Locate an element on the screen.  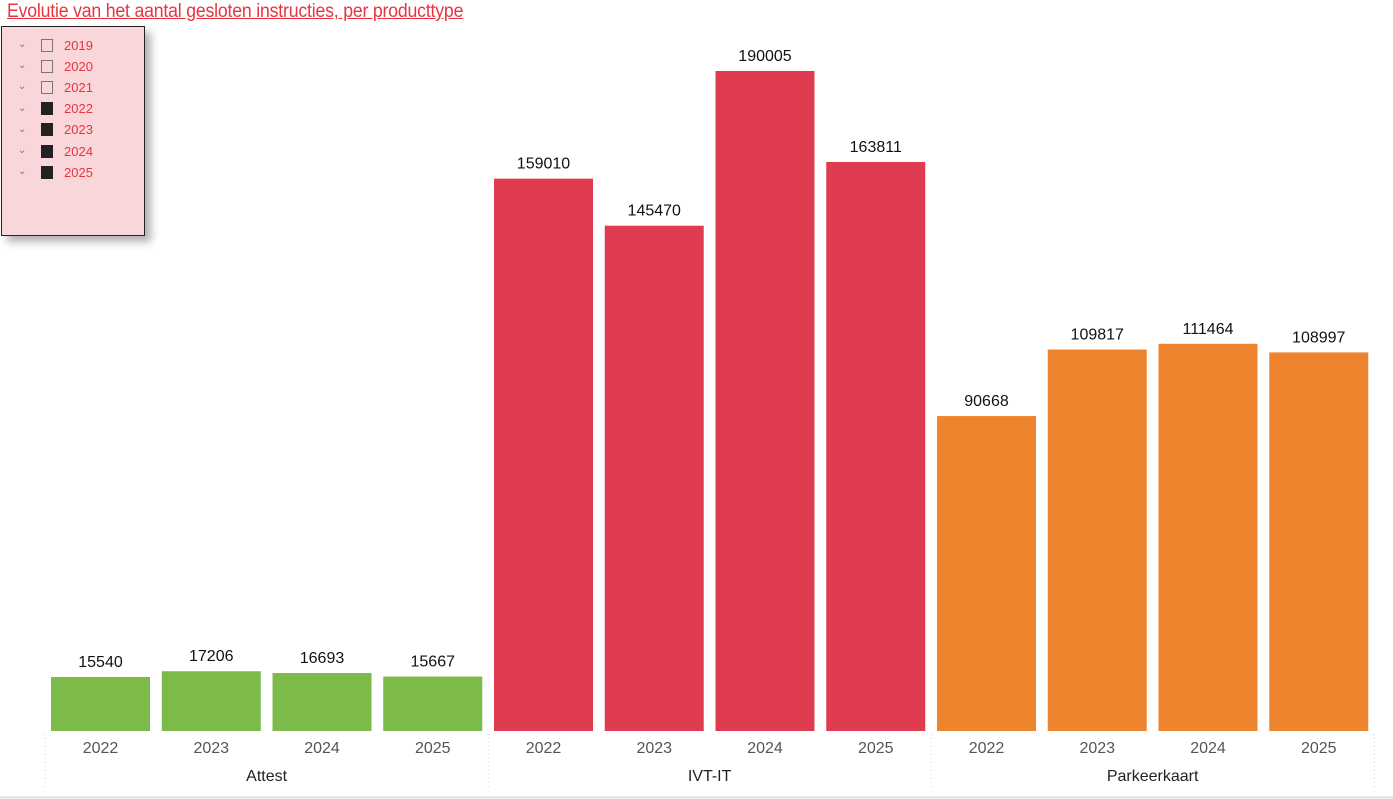
slicer-item-label: 2025 is located at coordinates (78, 172).